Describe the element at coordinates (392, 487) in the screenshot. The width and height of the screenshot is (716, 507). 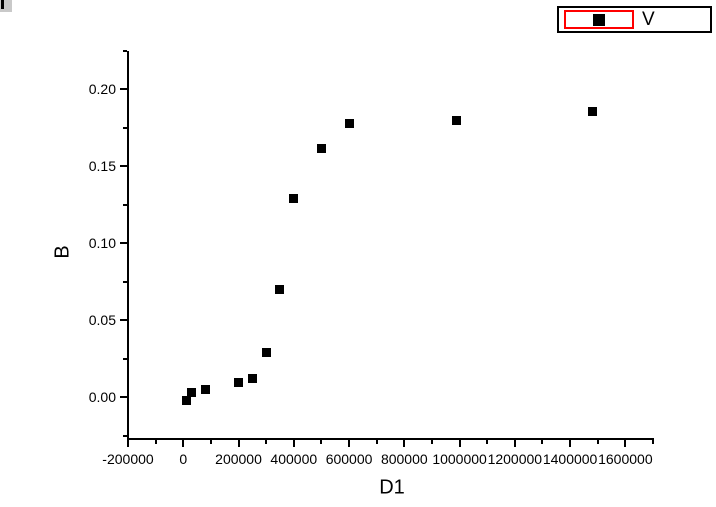
I see `x-axis-title: D1` at that location.